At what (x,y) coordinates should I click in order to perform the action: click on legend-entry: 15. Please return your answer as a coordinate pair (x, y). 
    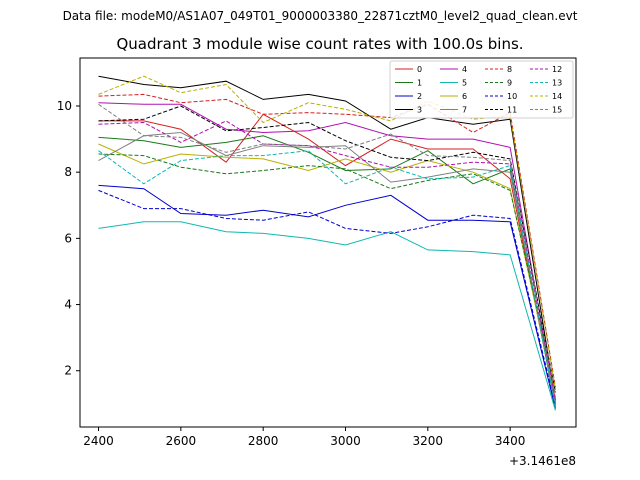
    Looking at the image, I should click on (557, 110).